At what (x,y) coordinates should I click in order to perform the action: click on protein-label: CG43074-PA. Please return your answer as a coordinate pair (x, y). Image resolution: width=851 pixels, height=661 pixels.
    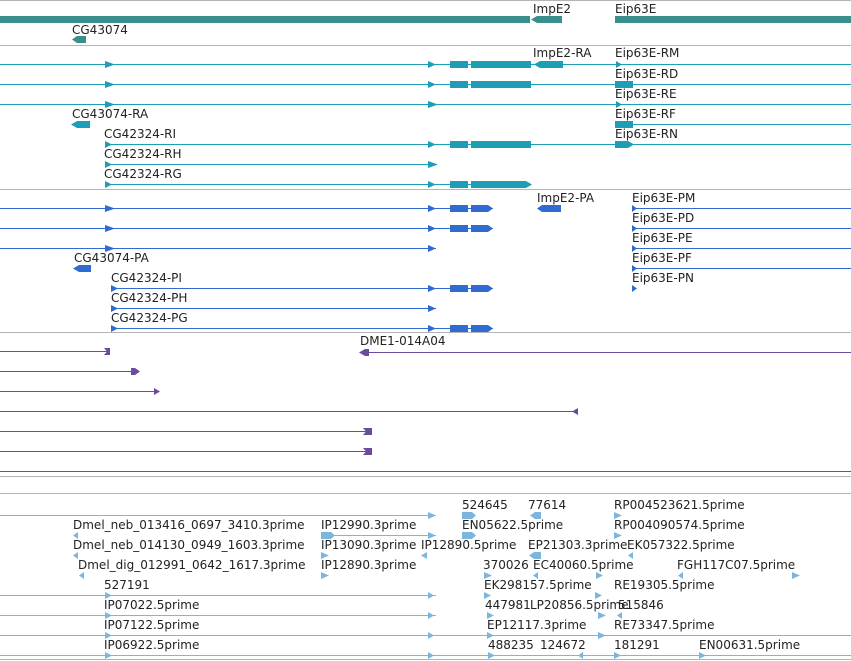
    Looking at the image, I should click on (112, 258).